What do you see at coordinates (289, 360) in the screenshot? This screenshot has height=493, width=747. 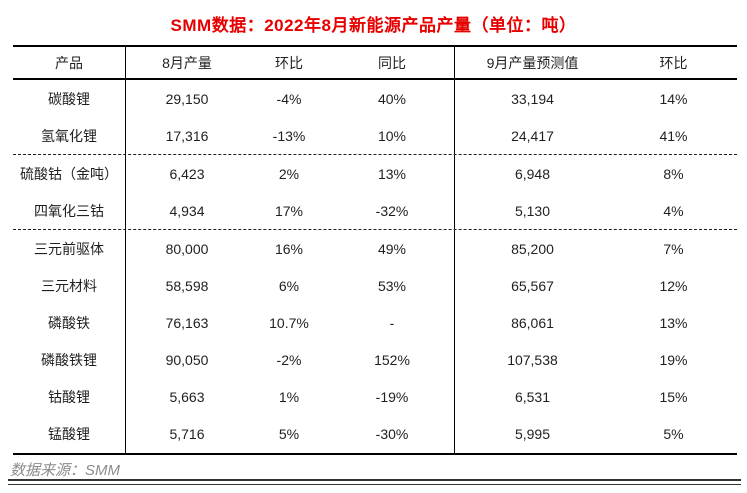 I see `cell-mom: -2%` at bounding box center [289, 360].